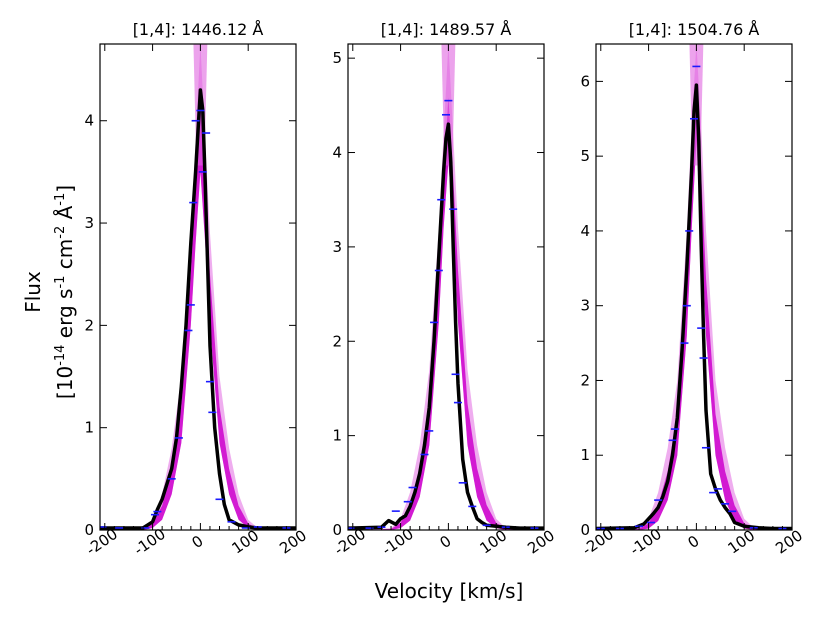 The width and height of the screenshot is (830, 623). I want to click on ylabel-mid1: erg s, so click(65, 317).